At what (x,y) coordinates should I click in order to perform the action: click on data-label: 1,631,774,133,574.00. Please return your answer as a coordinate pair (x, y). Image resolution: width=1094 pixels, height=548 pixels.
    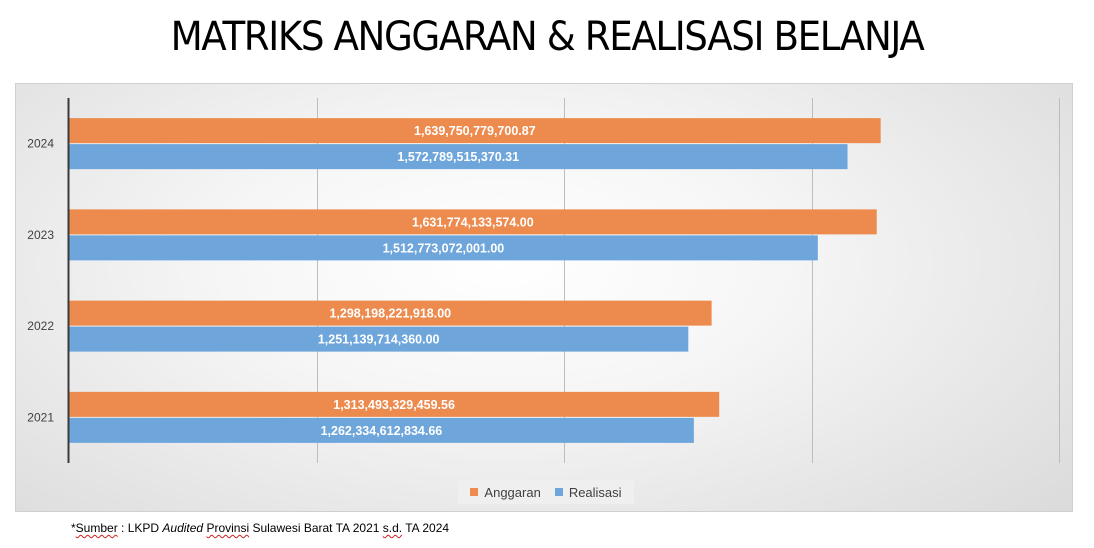
    Looking at the image, I should click on (473, 222).